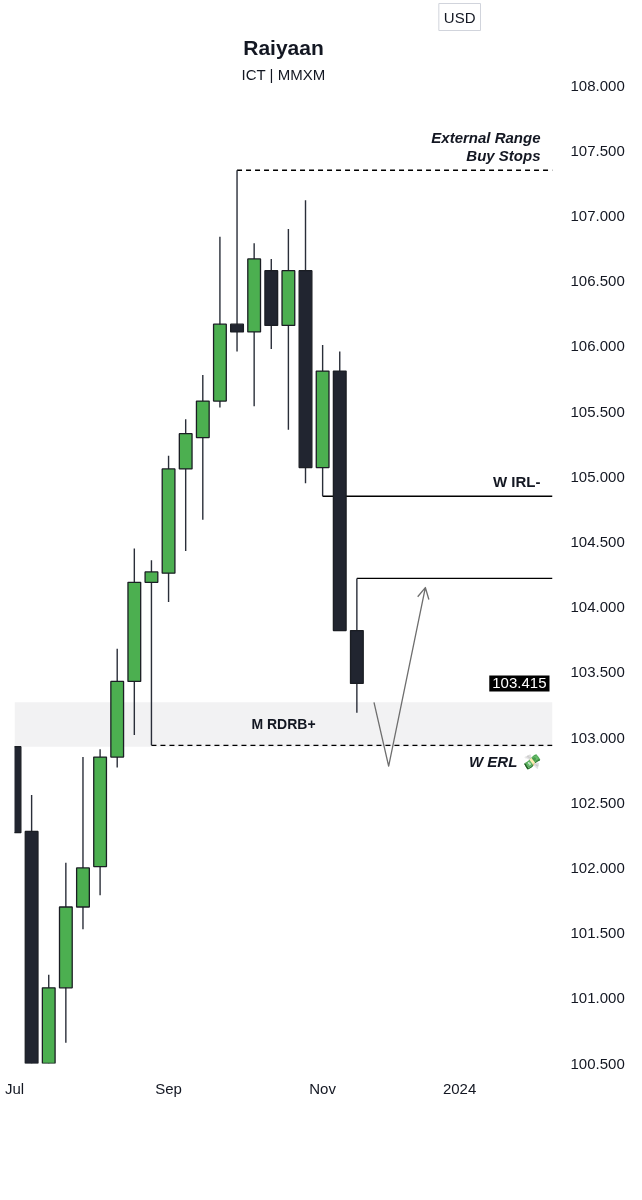 This screenshot has width=642, height=1200. Describe the element at coordinates (283, 74) in the screenshot. I see `chart-subtitle: ICT | MMXM` at that location.